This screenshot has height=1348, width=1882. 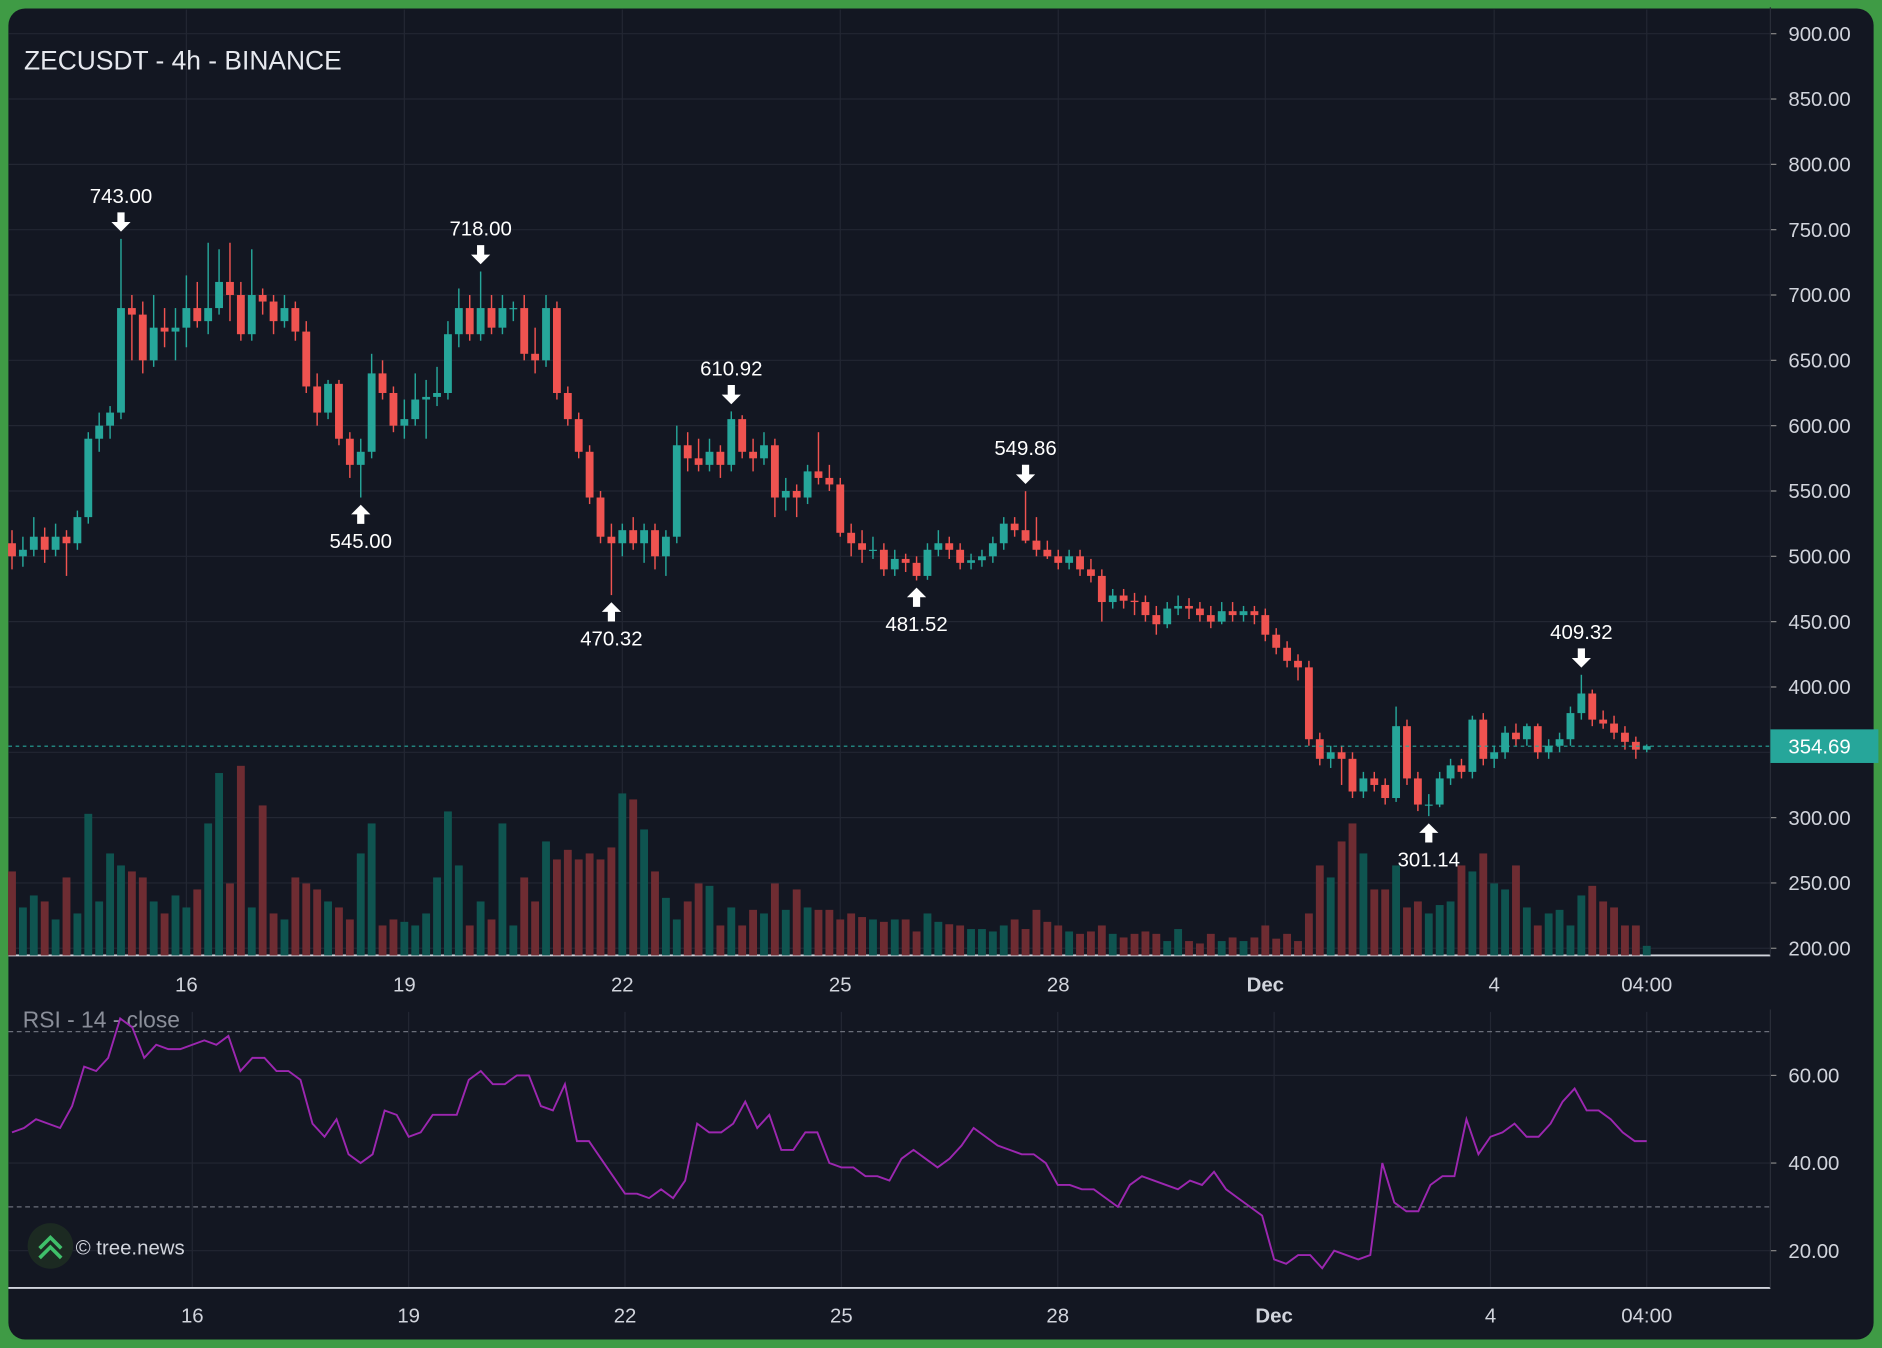 What do you see at coordinates (1025, 449) in the screenshot?
I see `annotation-label: 549.86` at bounding box center [1025, 449].